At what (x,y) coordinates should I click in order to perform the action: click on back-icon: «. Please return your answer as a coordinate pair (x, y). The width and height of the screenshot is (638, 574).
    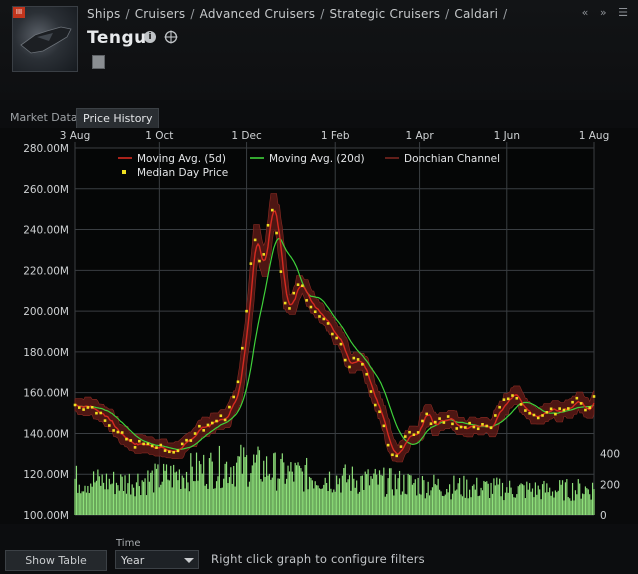
    Looking at the image, I should click on (586, 12).